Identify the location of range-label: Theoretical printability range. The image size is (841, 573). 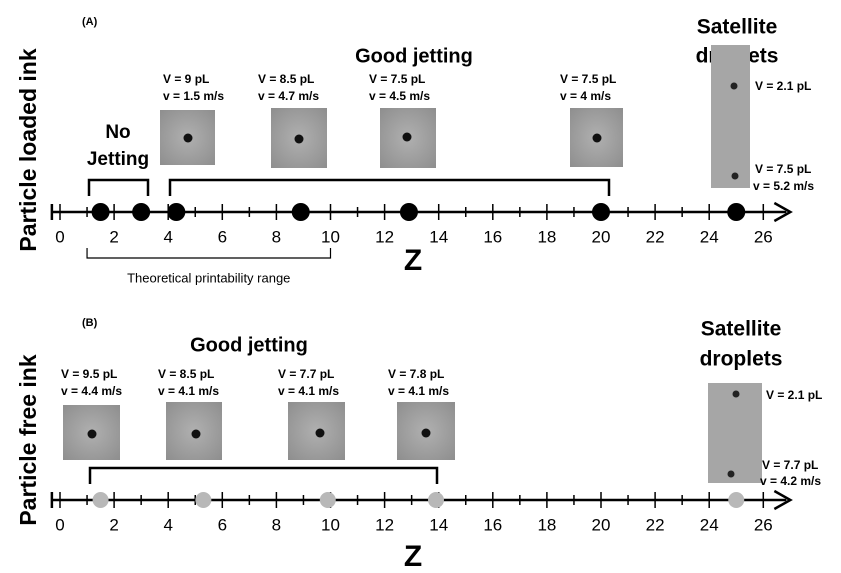
(208, 277).